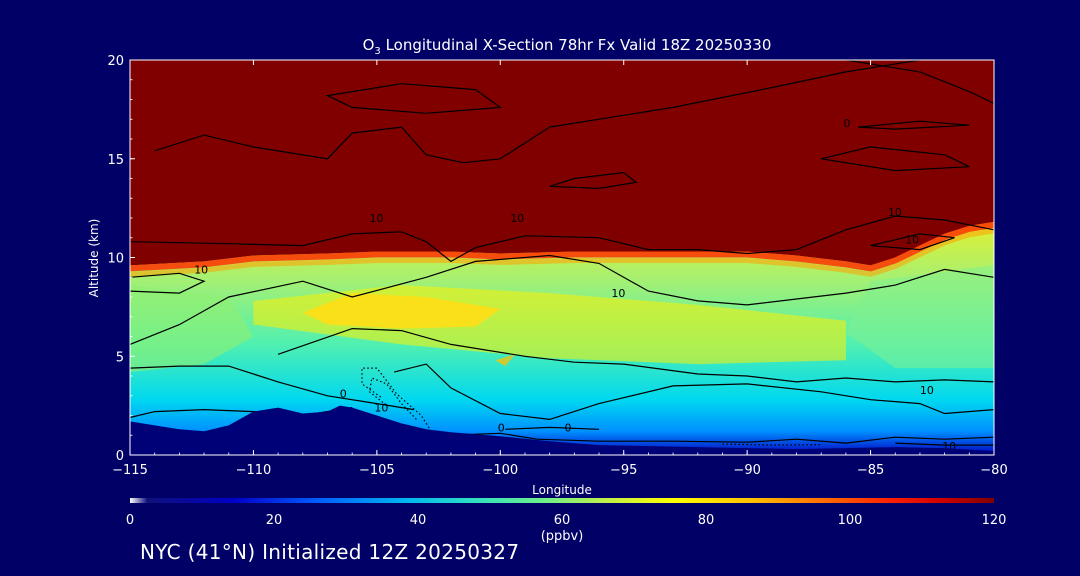 This screenshot has height=576, width=1080. What do you see at coordinates (919, 82) in the screenshot?
I see `contour-strat-east` at bounding box center [919, 82].